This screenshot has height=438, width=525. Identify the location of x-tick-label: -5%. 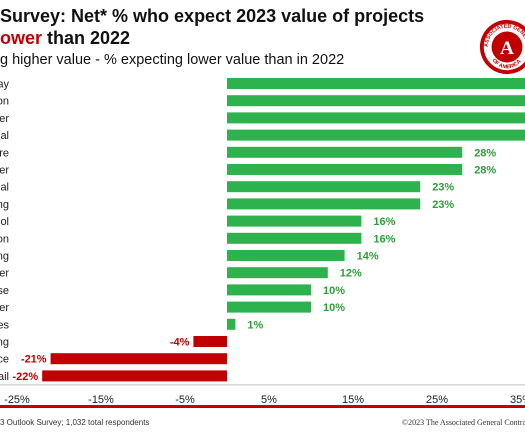
(185, 399).